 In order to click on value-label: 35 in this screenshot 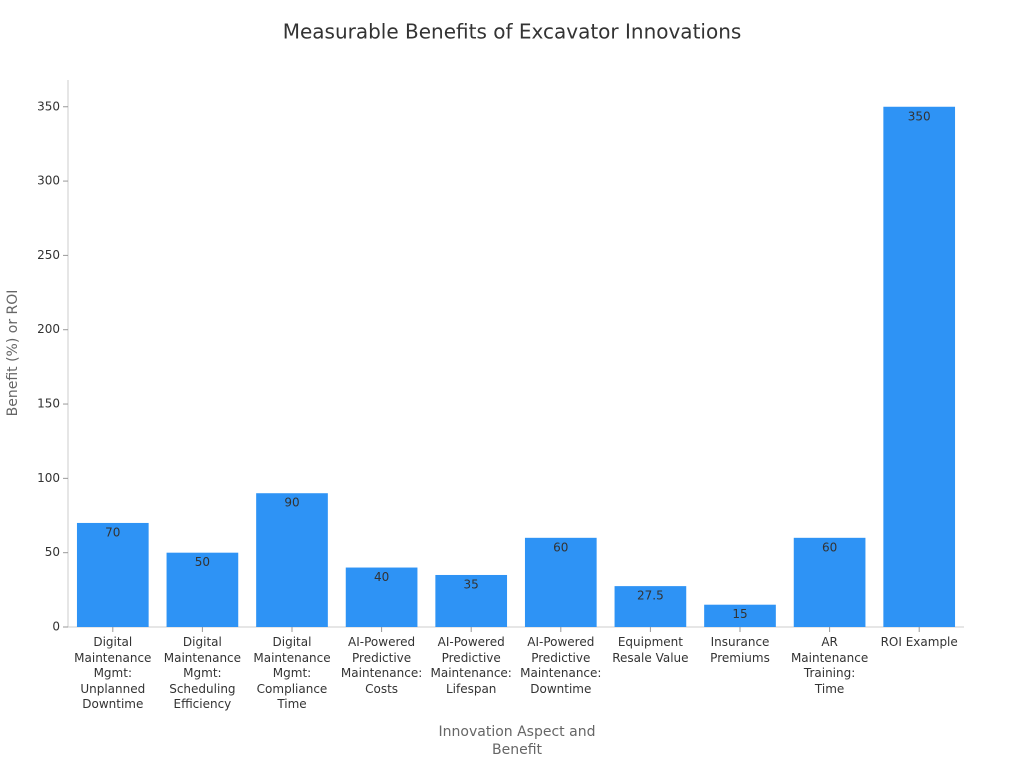, I will do `click(471, 584)`.